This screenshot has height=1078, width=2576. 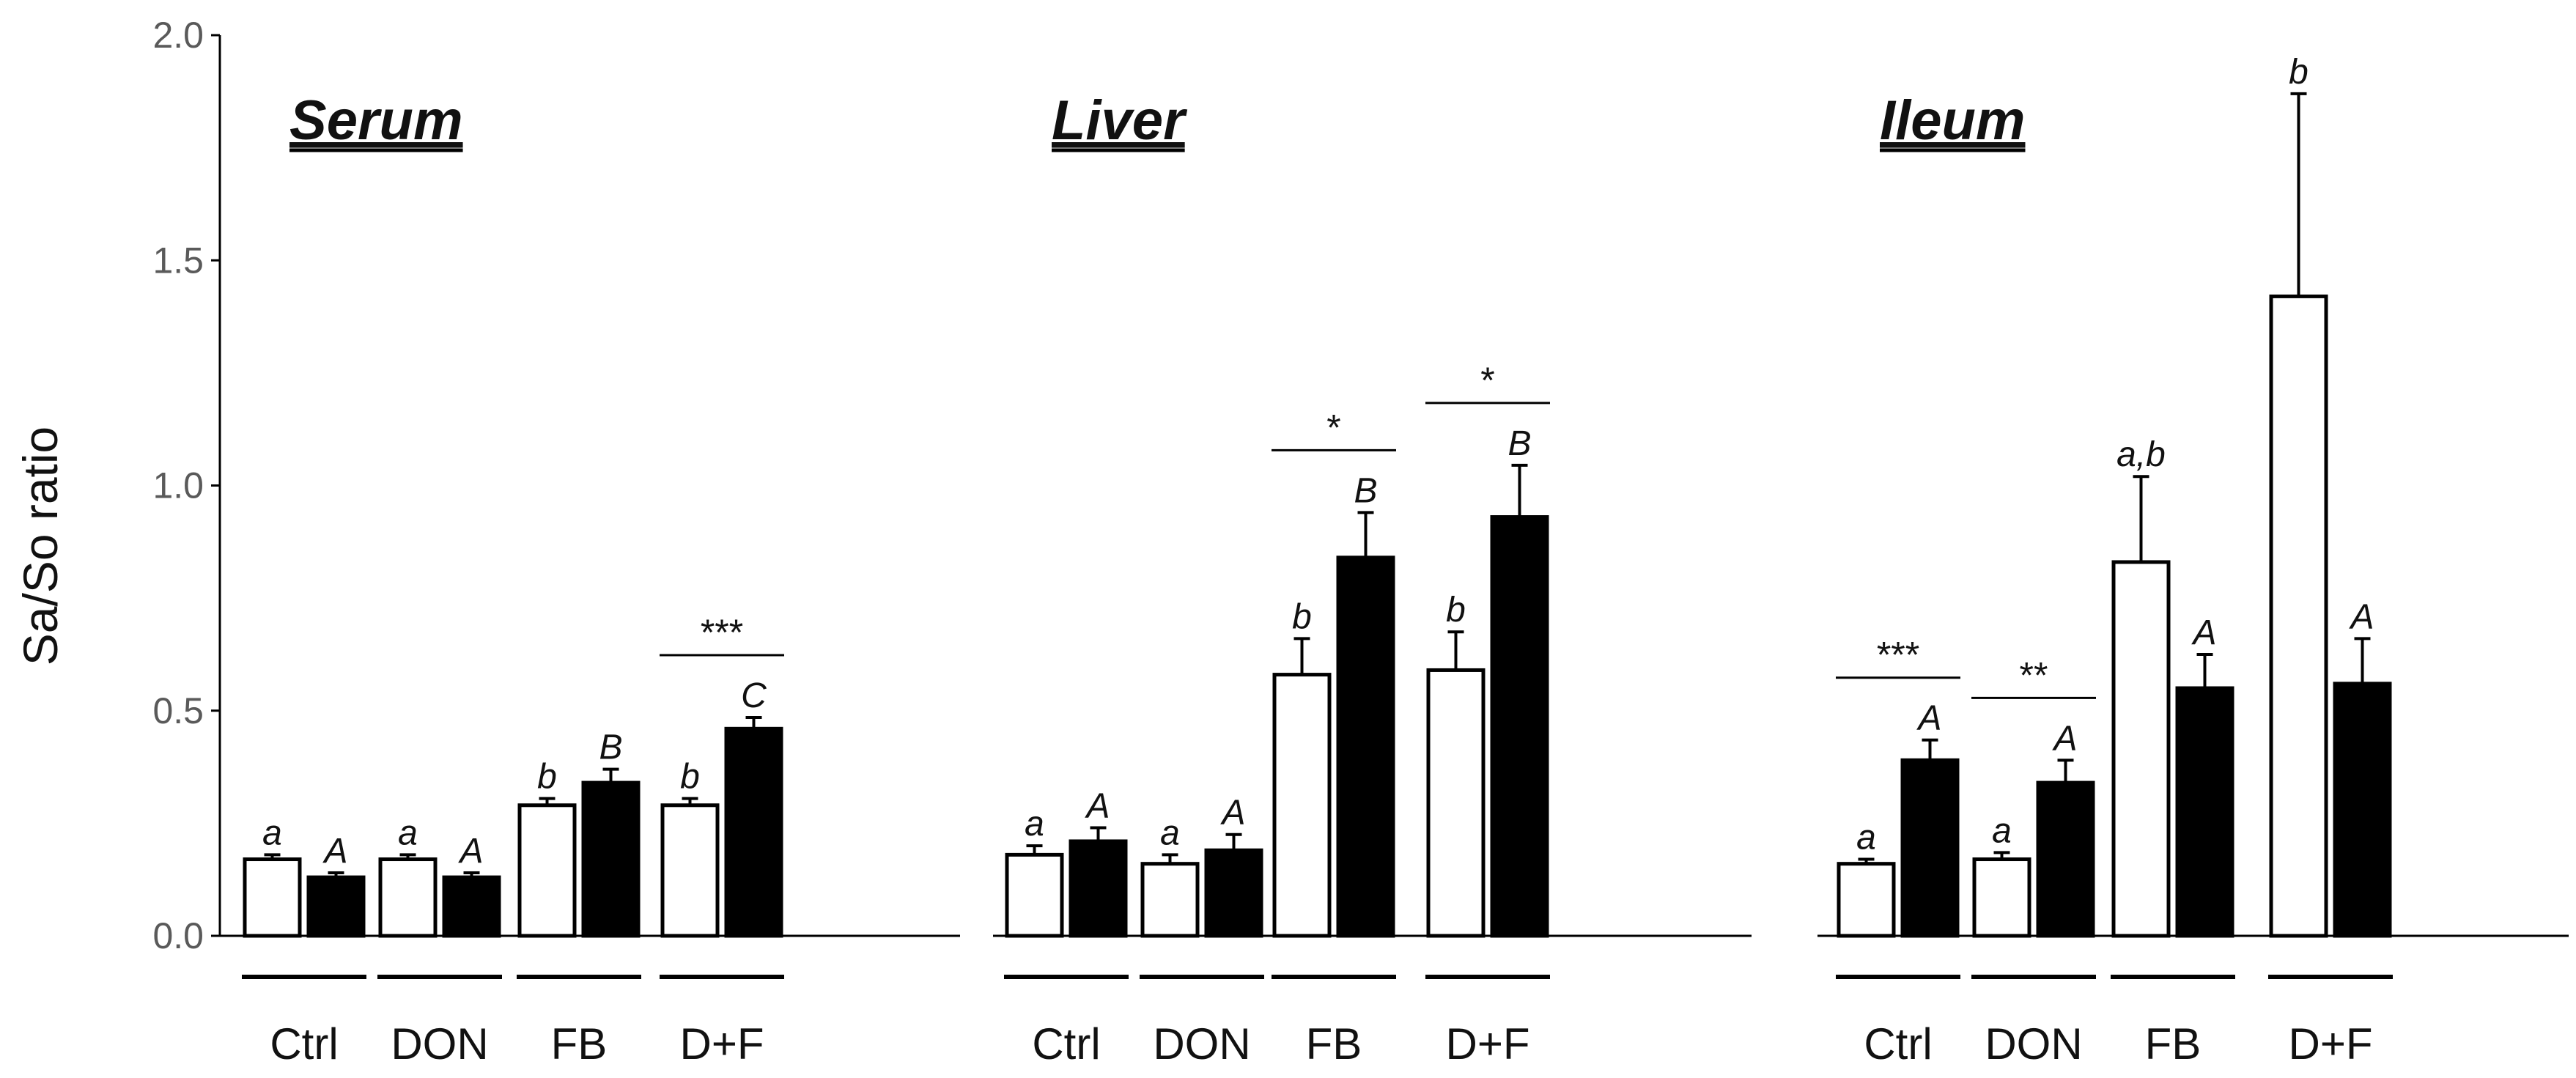 What do you see at coordinates (376, 120) in the screenshot?
I see `panel-title: Serum` at bounding box center [376, 120].